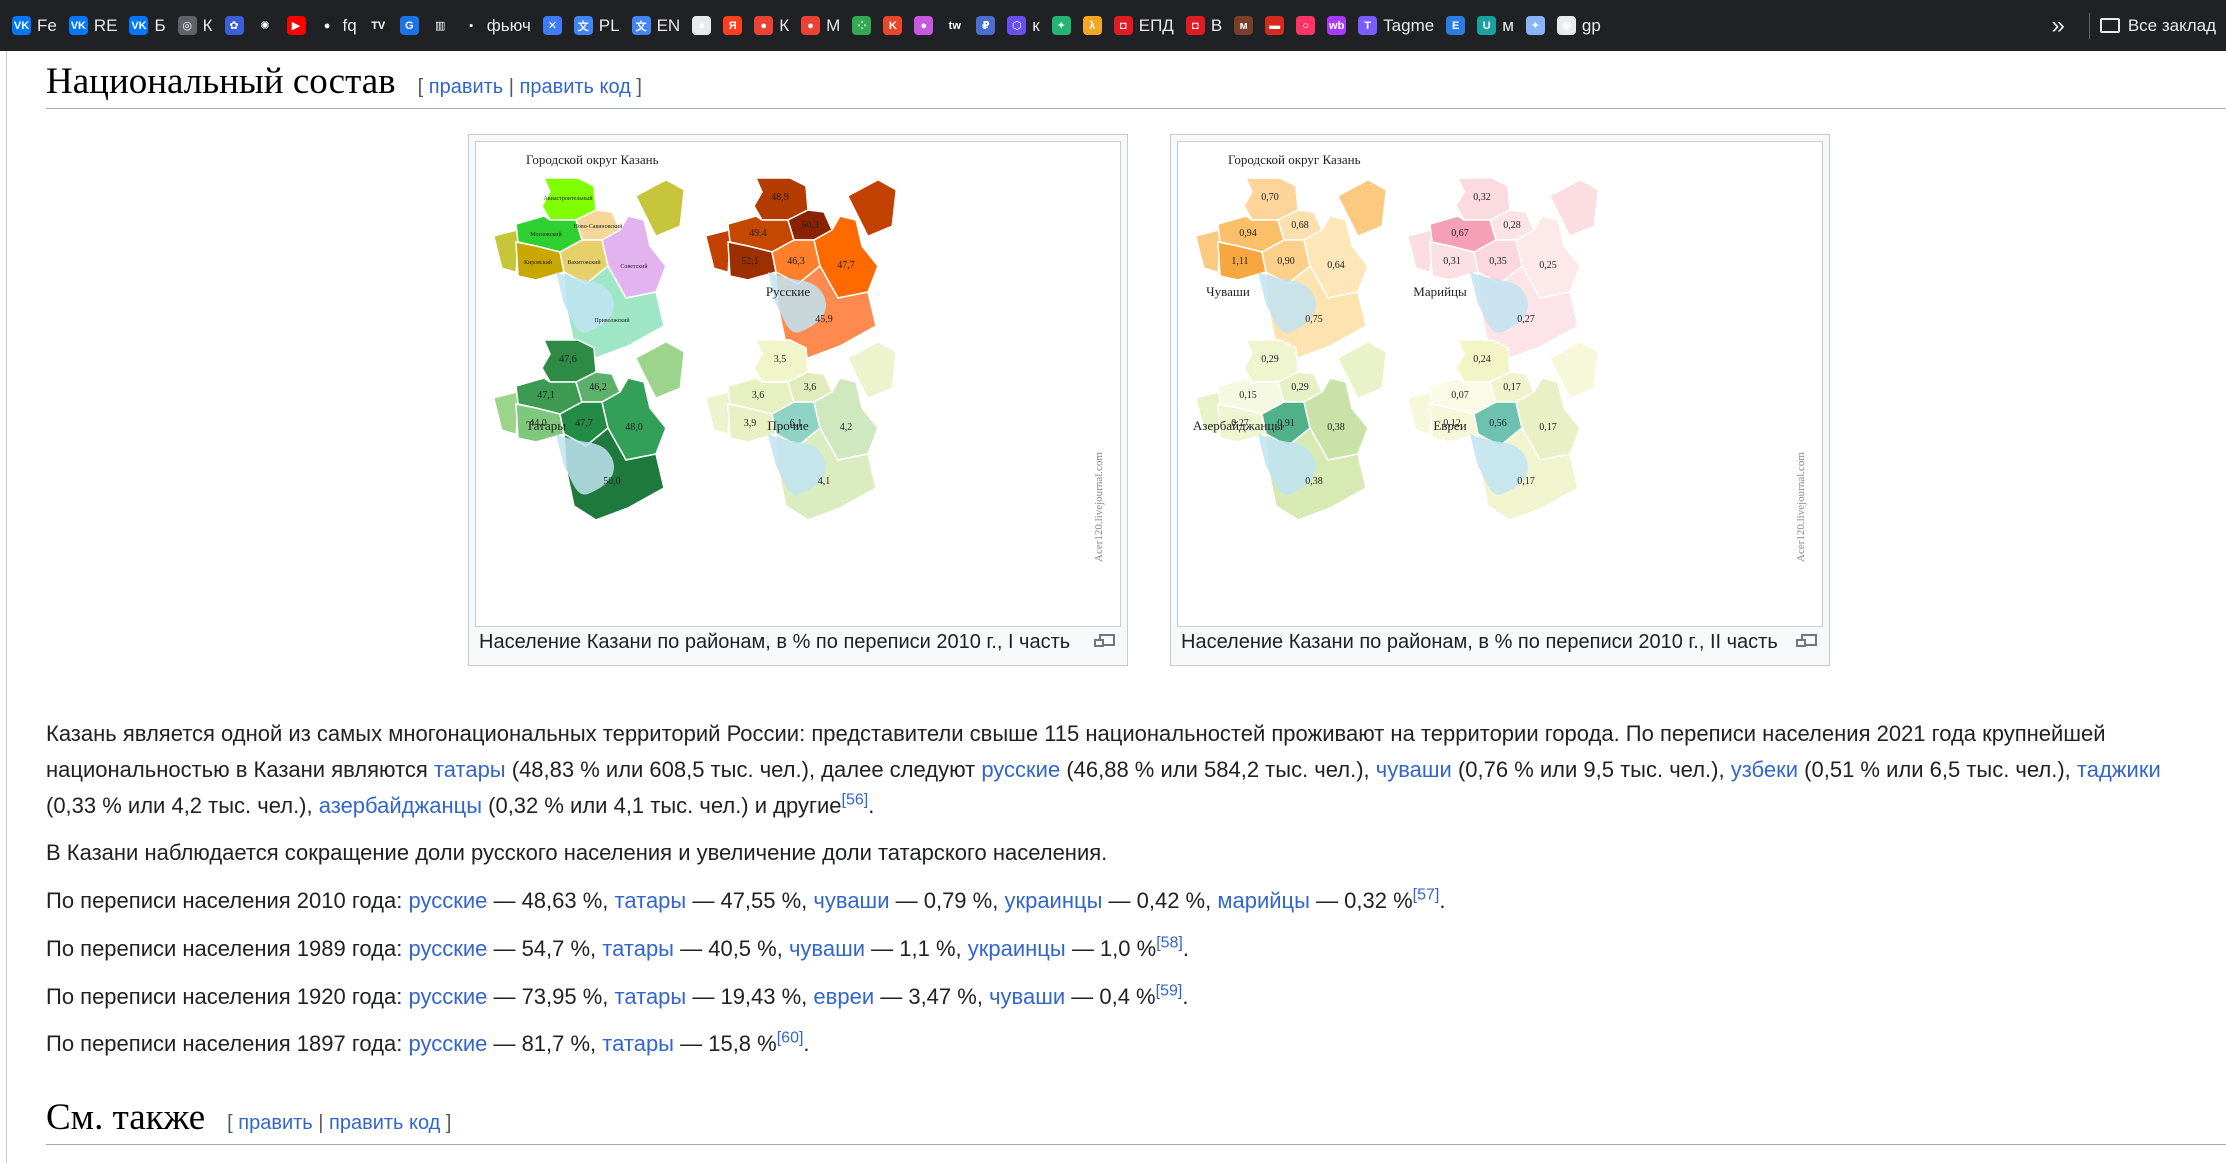 This screenshot has width=2226, height=1163. What do you see at coordinates (1482, 359) in the screenshot?
I see `district-value: 0,24` at bounding box center [1482, 359].